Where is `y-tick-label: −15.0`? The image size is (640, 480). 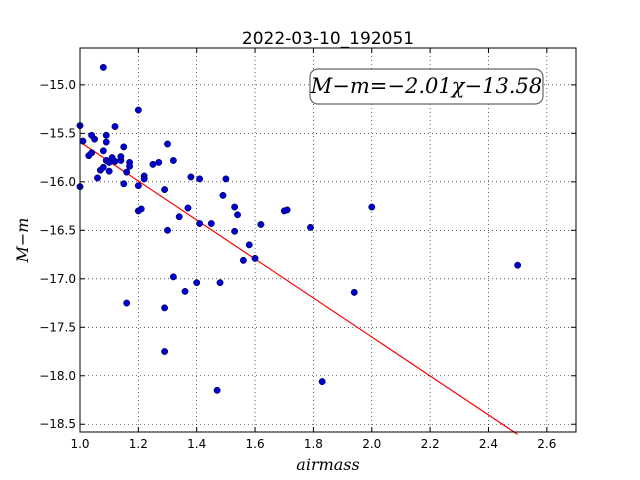 y-tick-label: −15.0 is located at coordinates (57, 85).